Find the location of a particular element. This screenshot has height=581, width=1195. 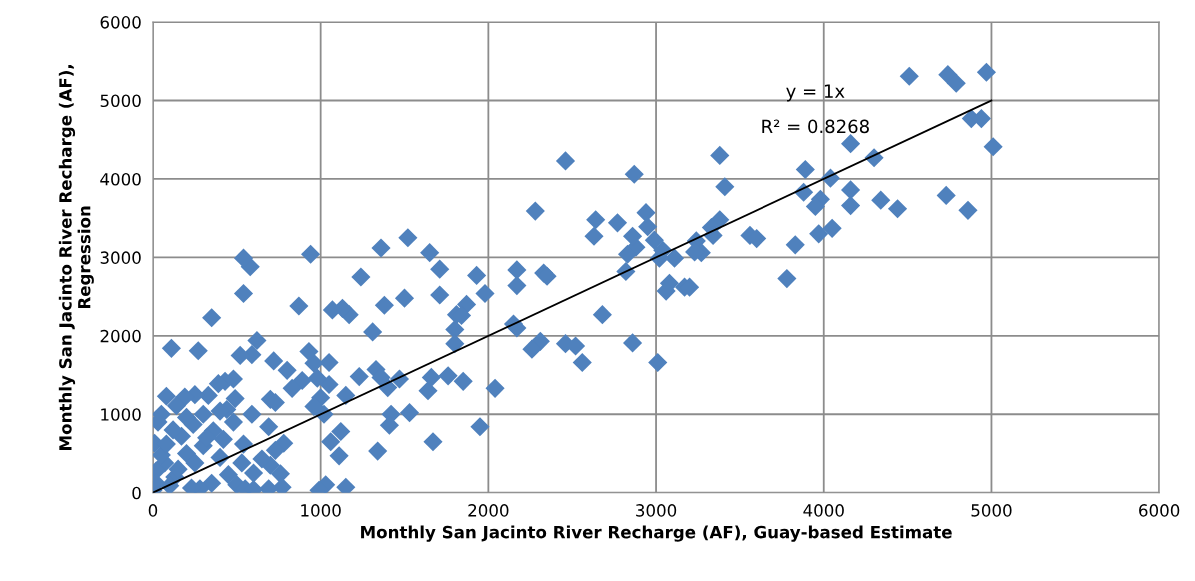

x-tick-label: 5000 is located at coordinates (991, 510).